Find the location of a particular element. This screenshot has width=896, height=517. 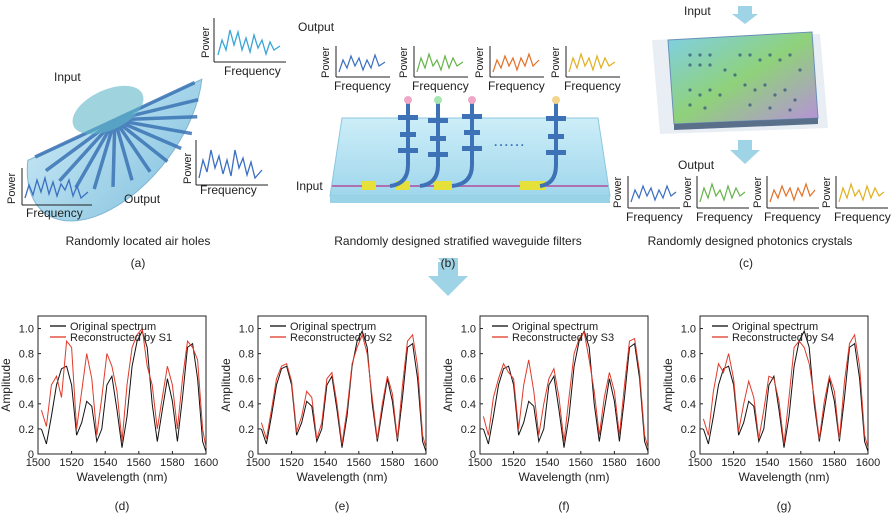

panel-a-input-label: Input is located at coordinates (67, 77).